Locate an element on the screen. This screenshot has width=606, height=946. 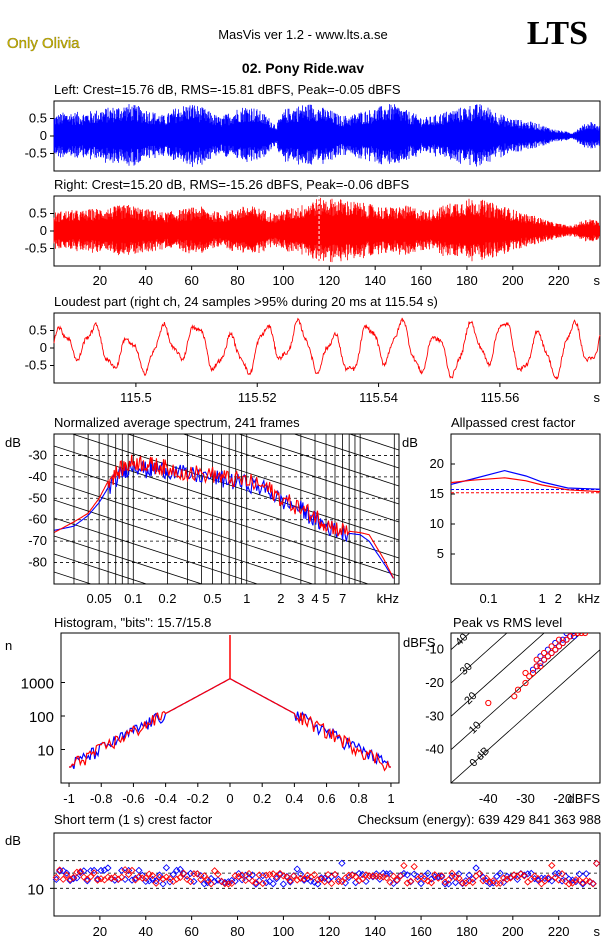
x-tick-label: 0.4 is located at coordinates (294, 798).